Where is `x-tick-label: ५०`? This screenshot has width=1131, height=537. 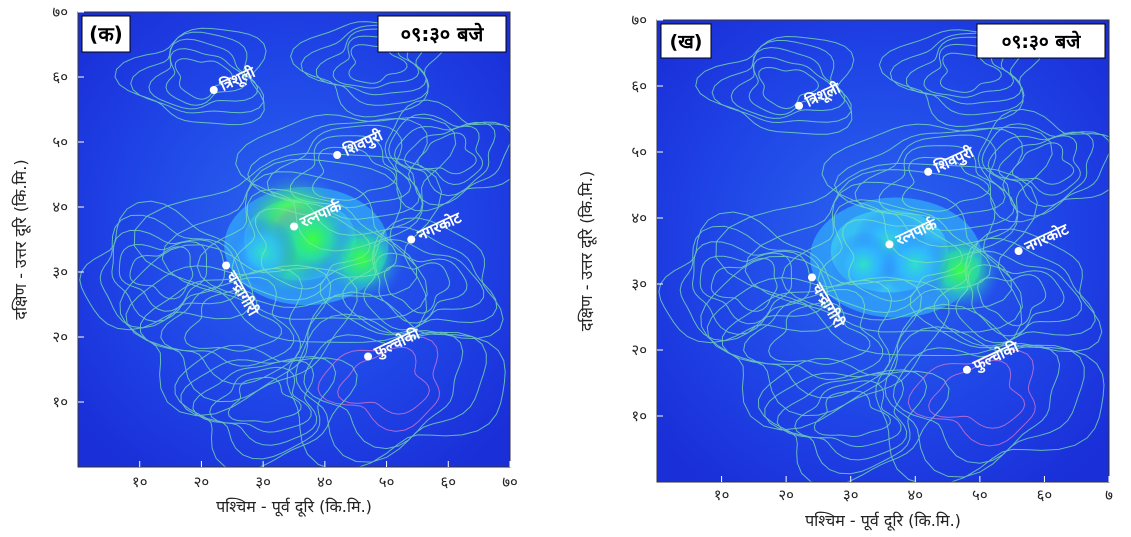
x-tick-label: ५० is located at coordinates (387, 482).